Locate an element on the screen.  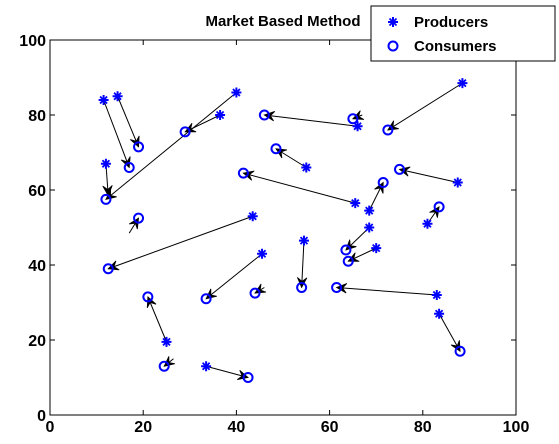
x-tick-label: 20 is located at coordinates (143, 427).